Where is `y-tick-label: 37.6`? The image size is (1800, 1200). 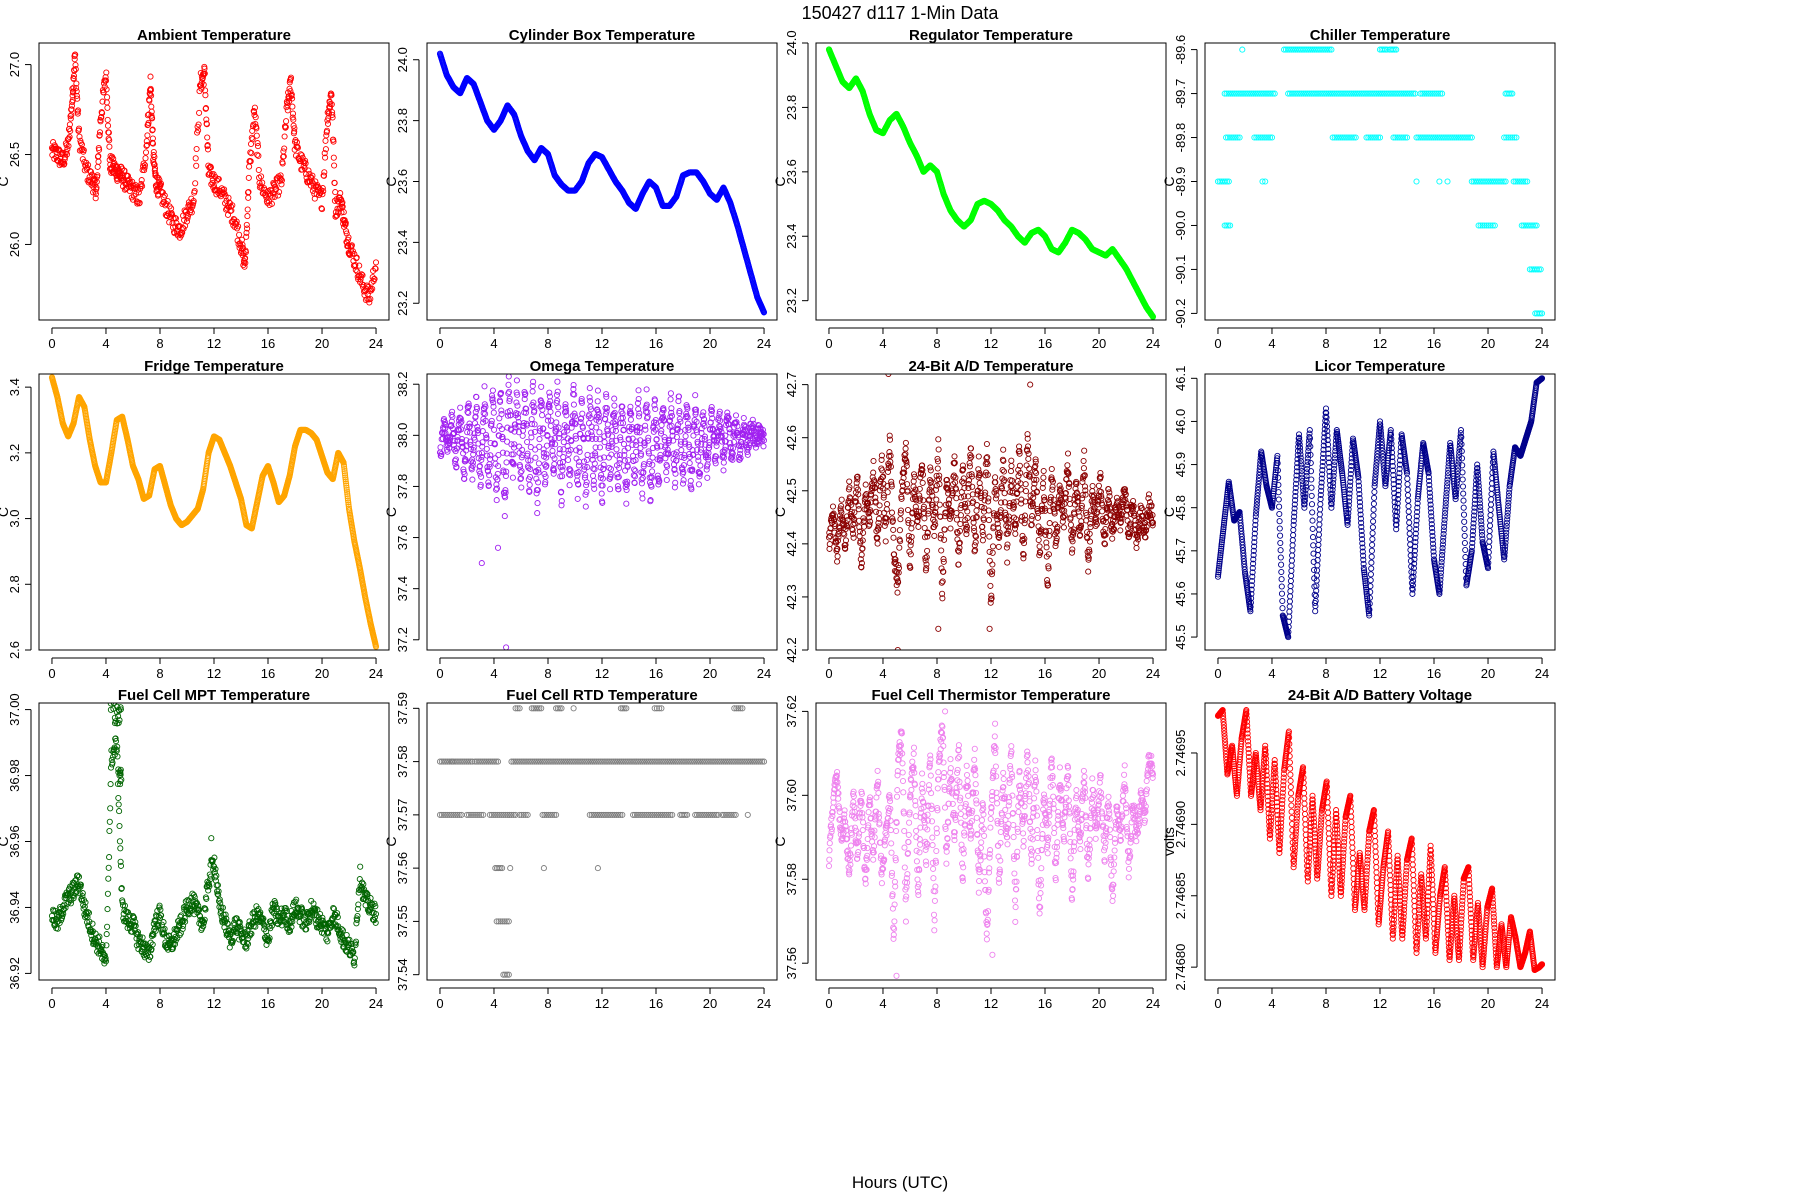 y-tick-label: 37.6 is located at coordinates (402, 537).